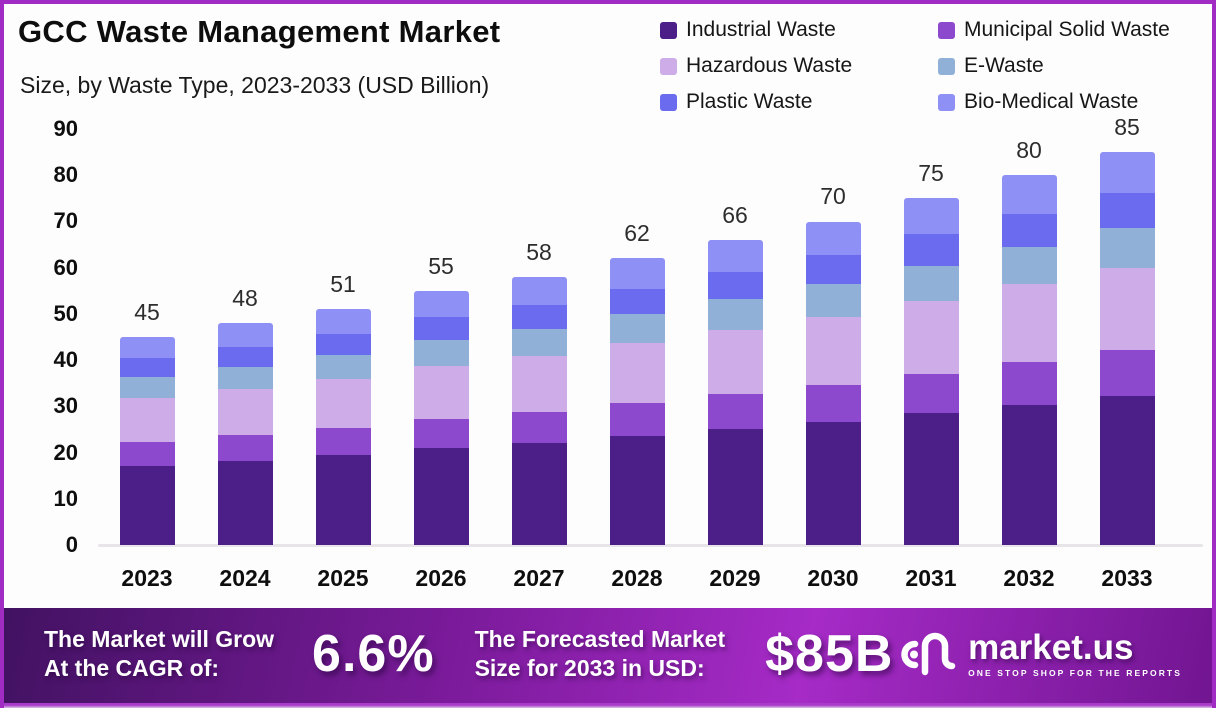  Describe the element at coordinates (441, 578) in the screenshot. I see `x-tick-label: 2026` at that location.